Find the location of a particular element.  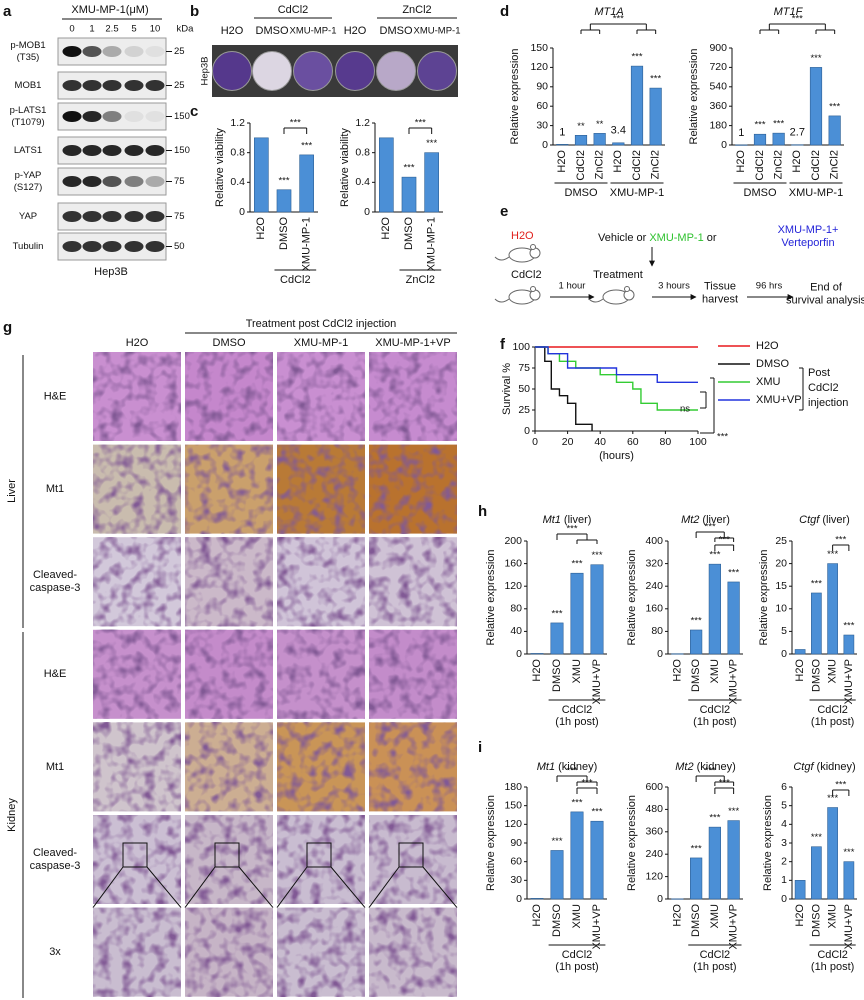

y-tick-label: 540 is located at coordinates (718, 87).